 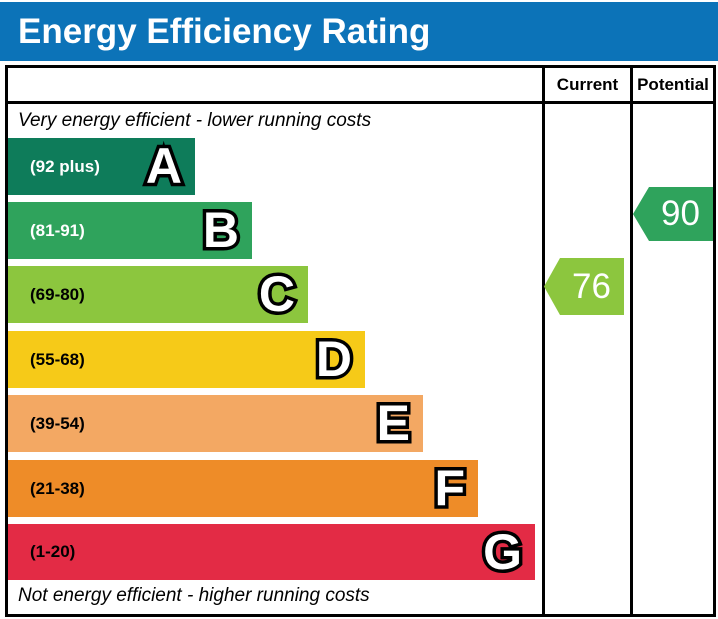 What do you see at coordinates (65, 166) in the screenshot?
I see `band-a-range-label: (92 plus)` at bounding box center [65, 166].